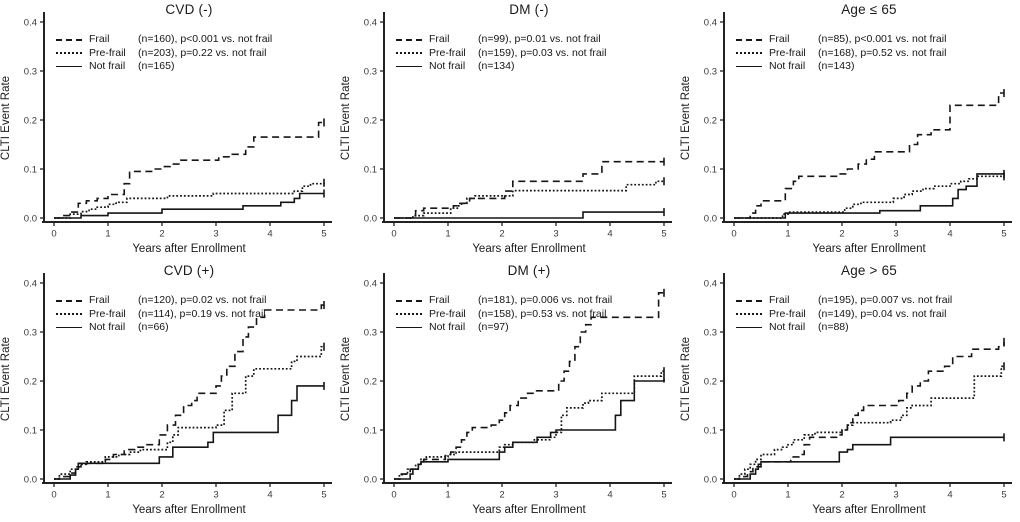 The height and width of the screenshot is (522, 1020). Describe the element at coordinates (189, 270) in the screenshot. I see `panel-title: CVD (+)` at that location.